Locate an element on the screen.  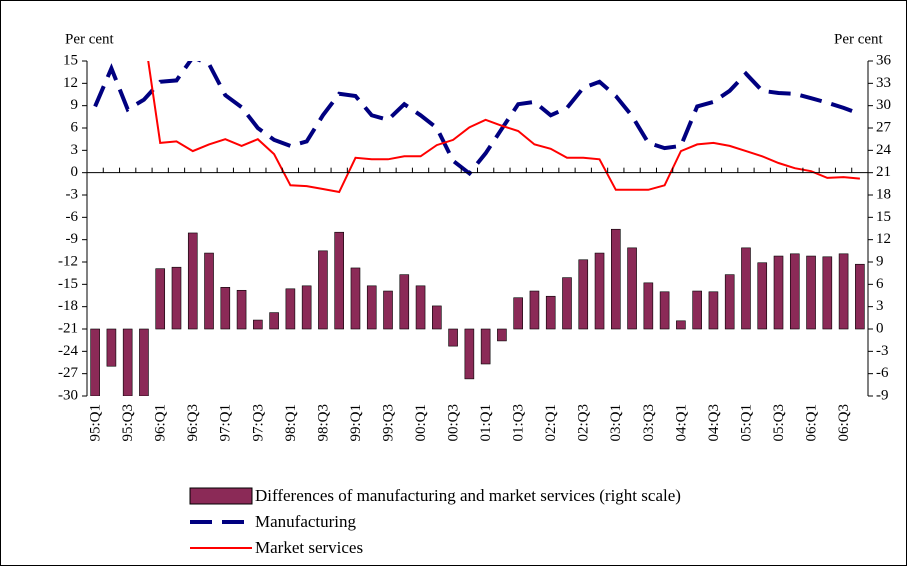
y-tick-label: -24 is located at coordinates (68, 351).